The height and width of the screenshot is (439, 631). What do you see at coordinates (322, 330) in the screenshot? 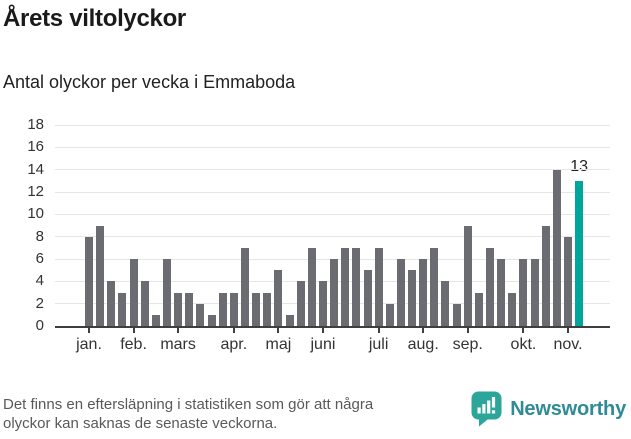
I see `x-tick-juni` at bounding box center [322, 330].